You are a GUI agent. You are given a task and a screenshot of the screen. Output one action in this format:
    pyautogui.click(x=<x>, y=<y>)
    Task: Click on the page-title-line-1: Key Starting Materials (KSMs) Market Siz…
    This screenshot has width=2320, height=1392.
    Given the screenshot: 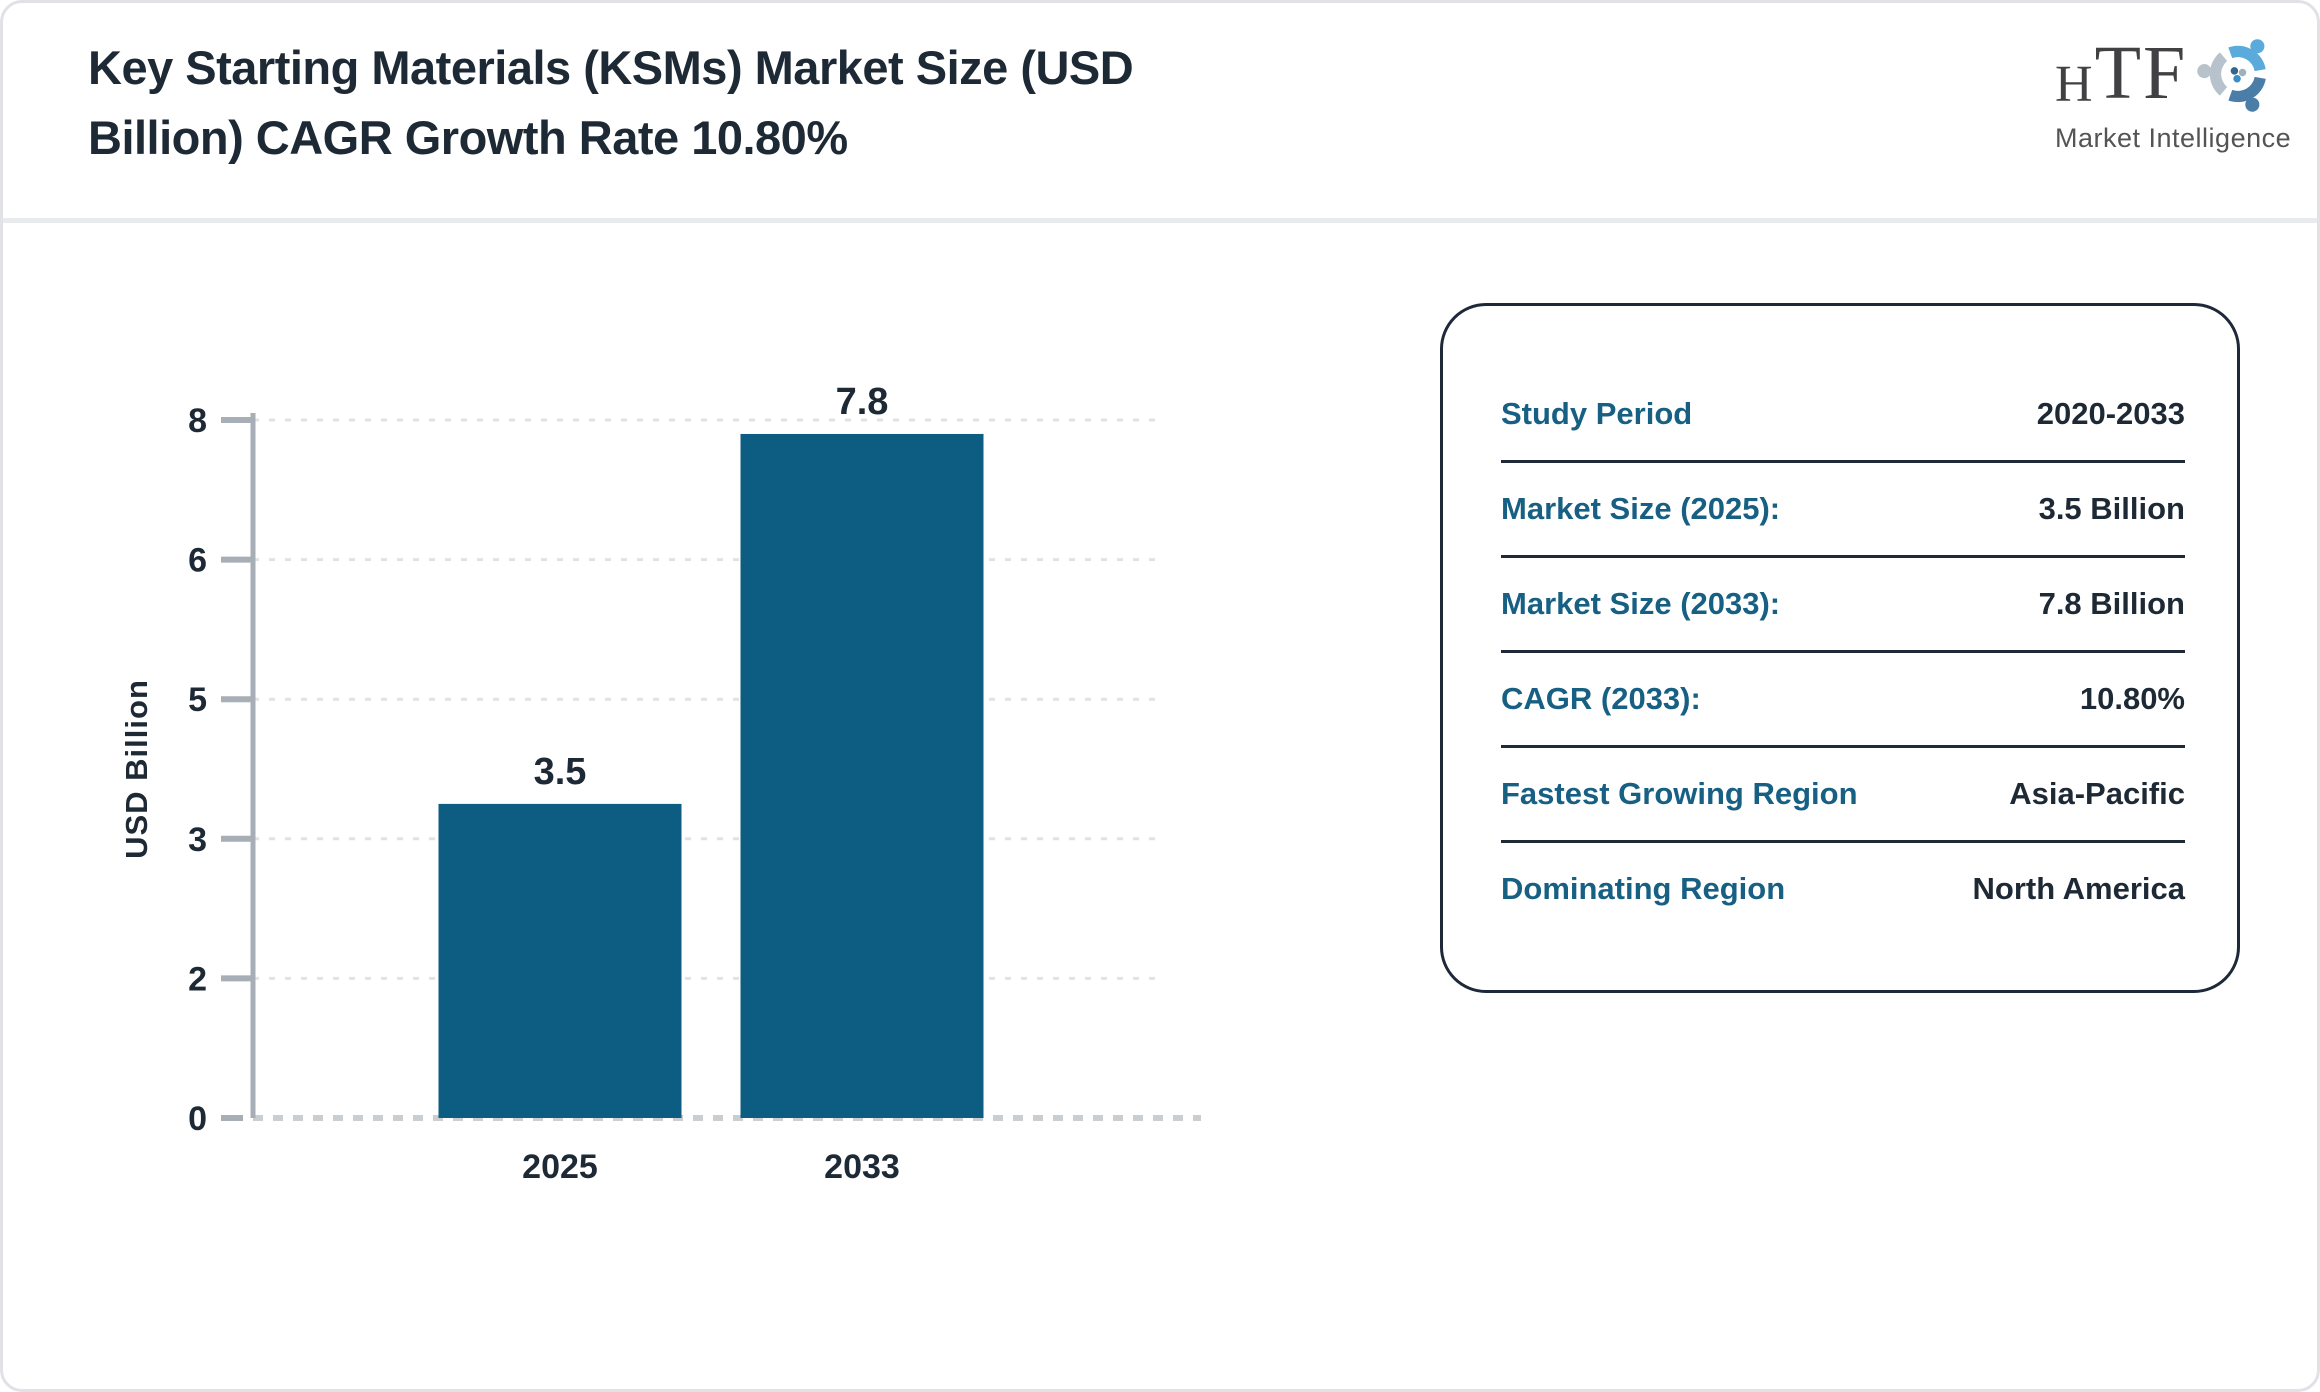 What is the action you would take?
    pyautogui.click(x=611, y=67)
    